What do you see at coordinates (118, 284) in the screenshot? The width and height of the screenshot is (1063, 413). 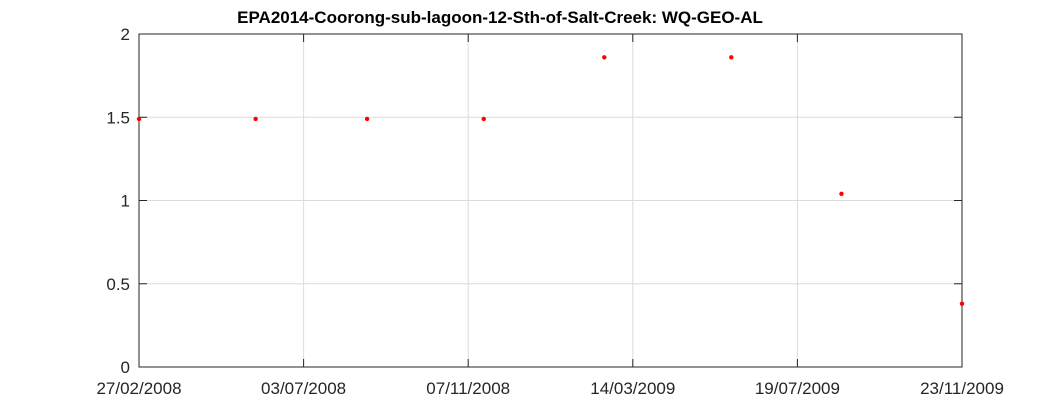 I see `y-tick-label: 0.5` at bounding box center [118, 284].